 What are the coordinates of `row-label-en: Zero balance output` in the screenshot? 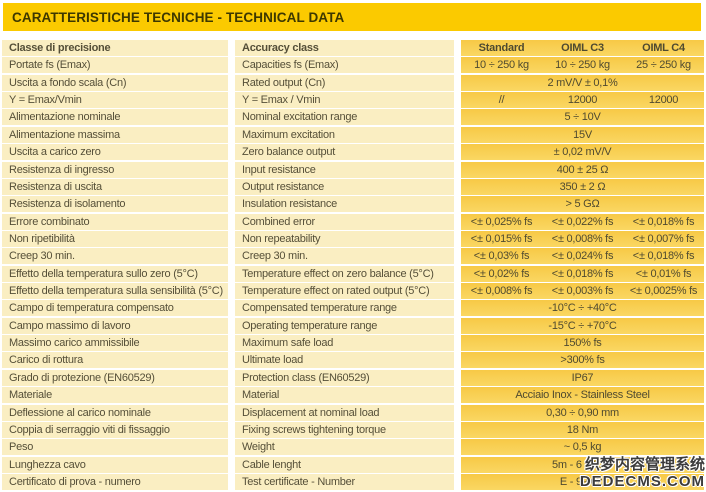 It's located at (344, 152).